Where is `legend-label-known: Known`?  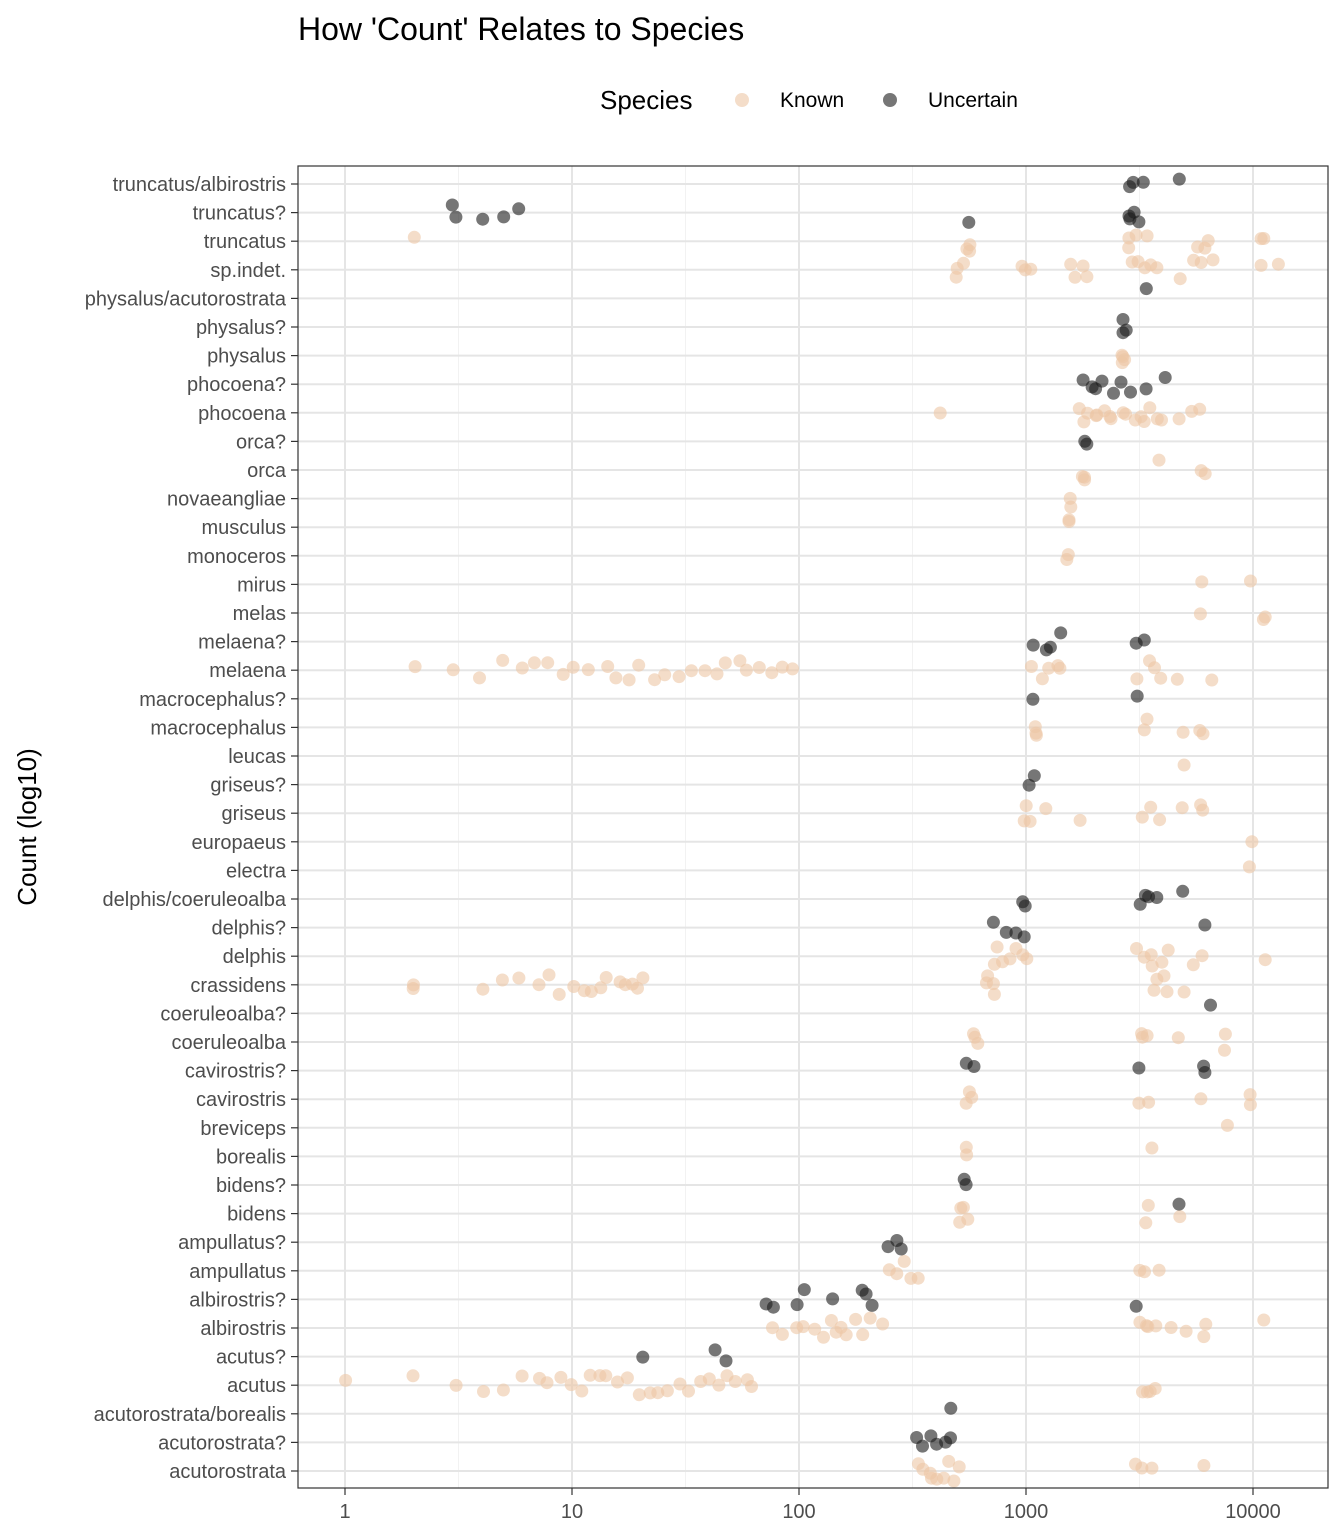
legend-label-known: Known is located at coordinates (812, 100).